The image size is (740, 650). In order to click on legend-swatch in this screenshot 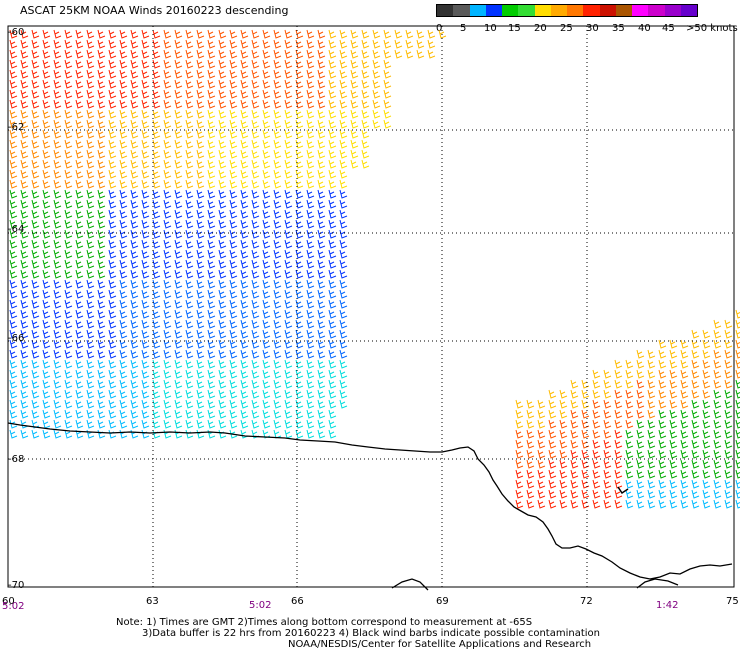, I will do `click(575, 10)`.